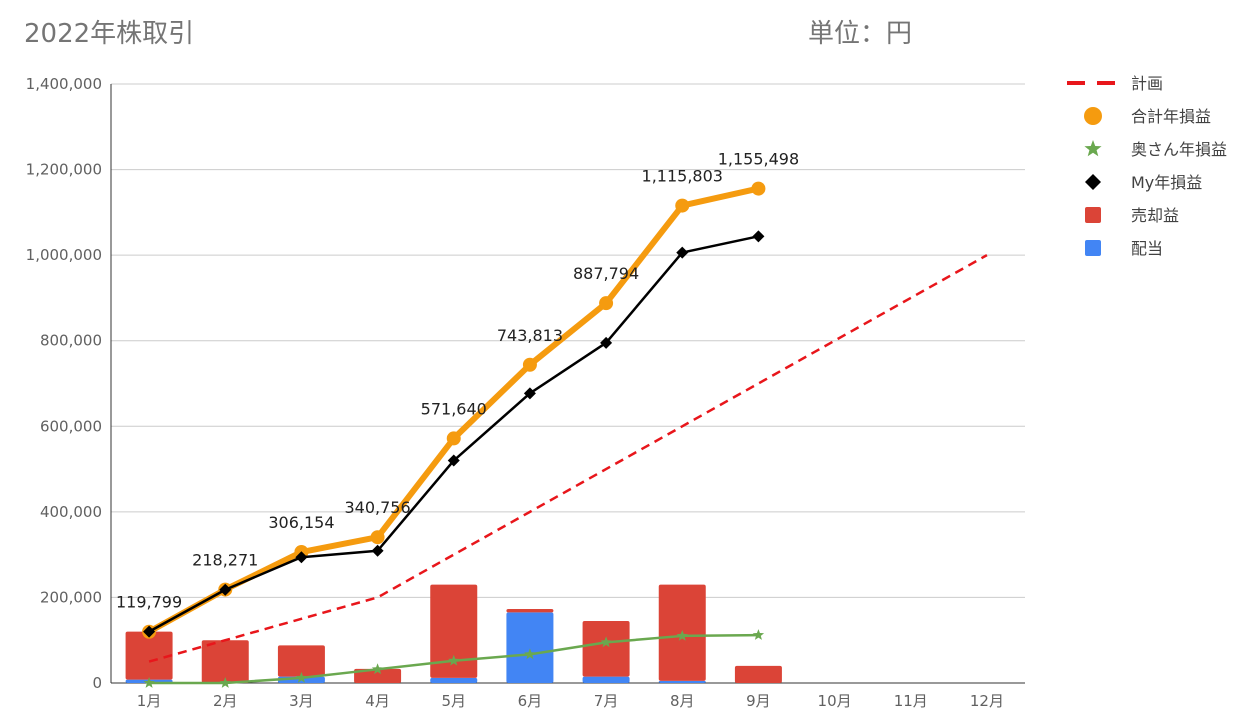 This screenshot has width=1253, height=719. I want to click on data-label: 571,640, so click(454, 408).